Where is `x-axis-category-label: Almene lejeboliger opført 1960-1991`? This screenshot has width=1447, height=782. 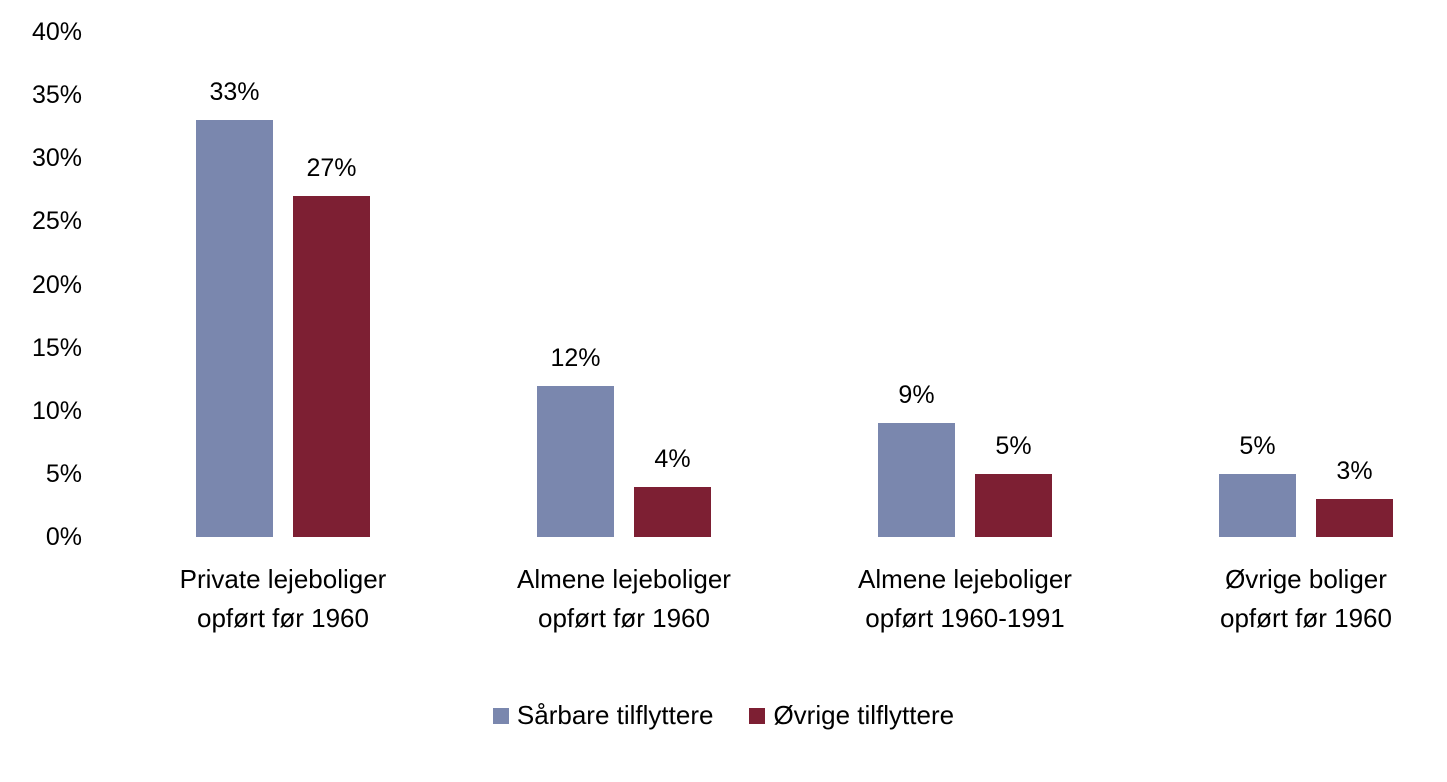
x-axis-category-label: Almene lejeboliger opført 1960-1991 is located at coordinates (965, 599).